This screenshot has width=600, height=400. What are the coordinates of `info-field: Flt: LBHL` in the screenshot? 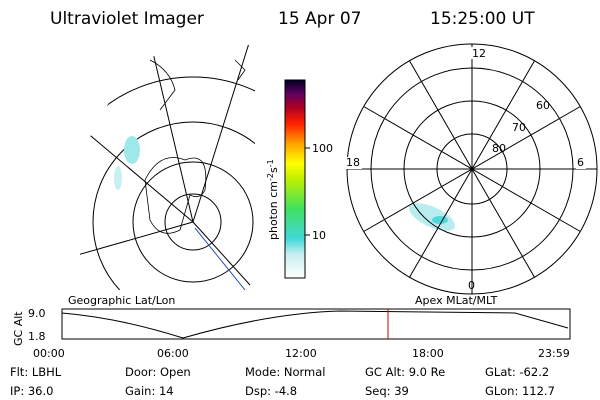 It's located at (36, 372).